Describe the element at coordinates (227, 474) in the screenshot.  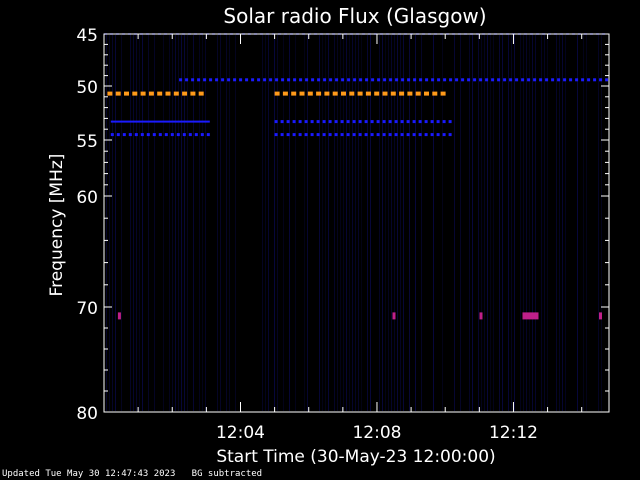
I see `footer-note: BG subtracted` at that location.